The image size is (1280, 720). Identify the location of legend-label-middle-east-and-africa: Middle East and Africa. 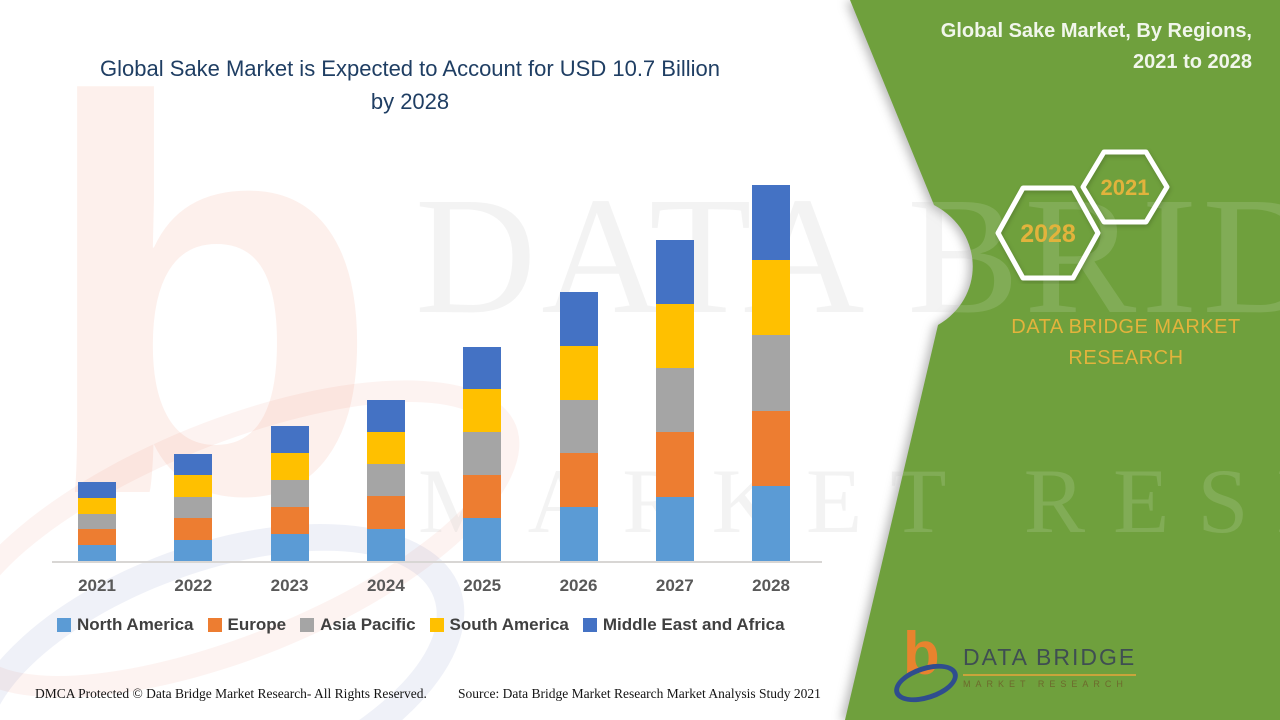
(693, 624).